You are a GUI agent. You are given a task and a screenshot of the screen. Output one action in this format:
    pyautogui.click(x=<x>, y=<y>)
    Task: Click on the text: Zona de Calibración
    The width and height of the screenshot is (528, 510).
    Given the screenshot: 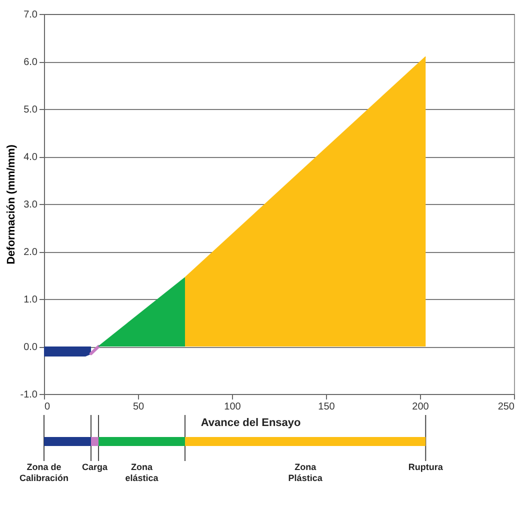 What is the action you would take?
    pyautogui.click(x=44, y=472)
    